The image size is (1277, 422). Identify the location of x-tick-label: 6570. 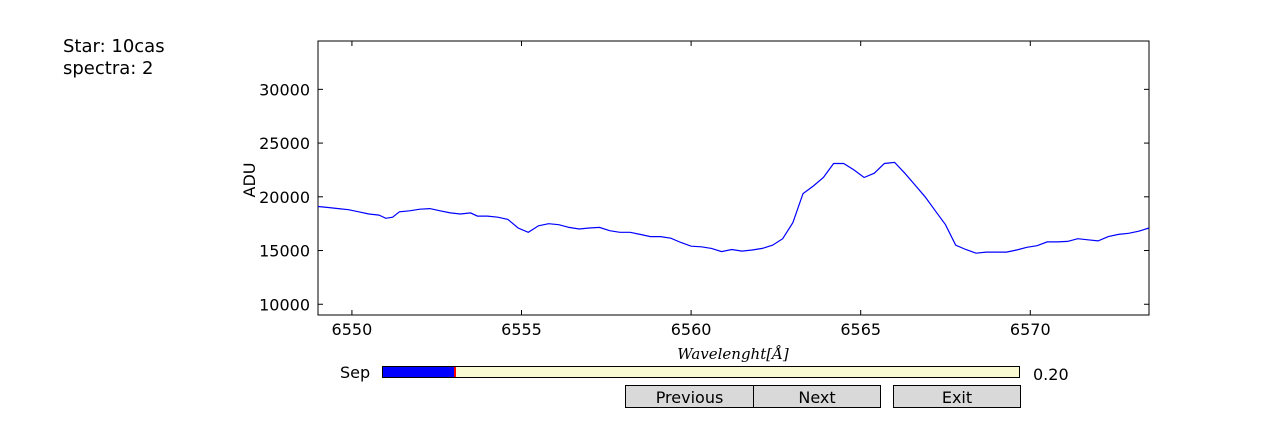
(1030, 329).